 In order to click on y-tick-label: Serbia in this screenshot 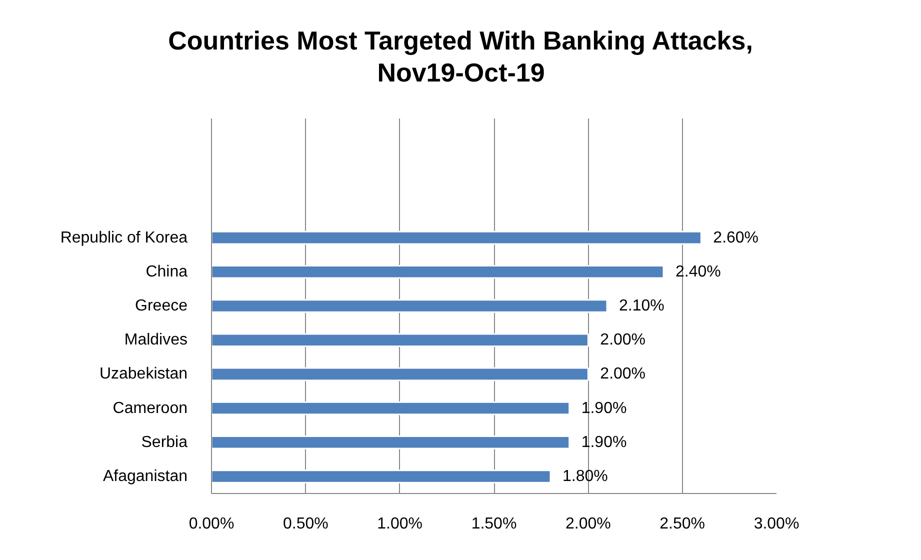, I will do `click(164, 442)`.